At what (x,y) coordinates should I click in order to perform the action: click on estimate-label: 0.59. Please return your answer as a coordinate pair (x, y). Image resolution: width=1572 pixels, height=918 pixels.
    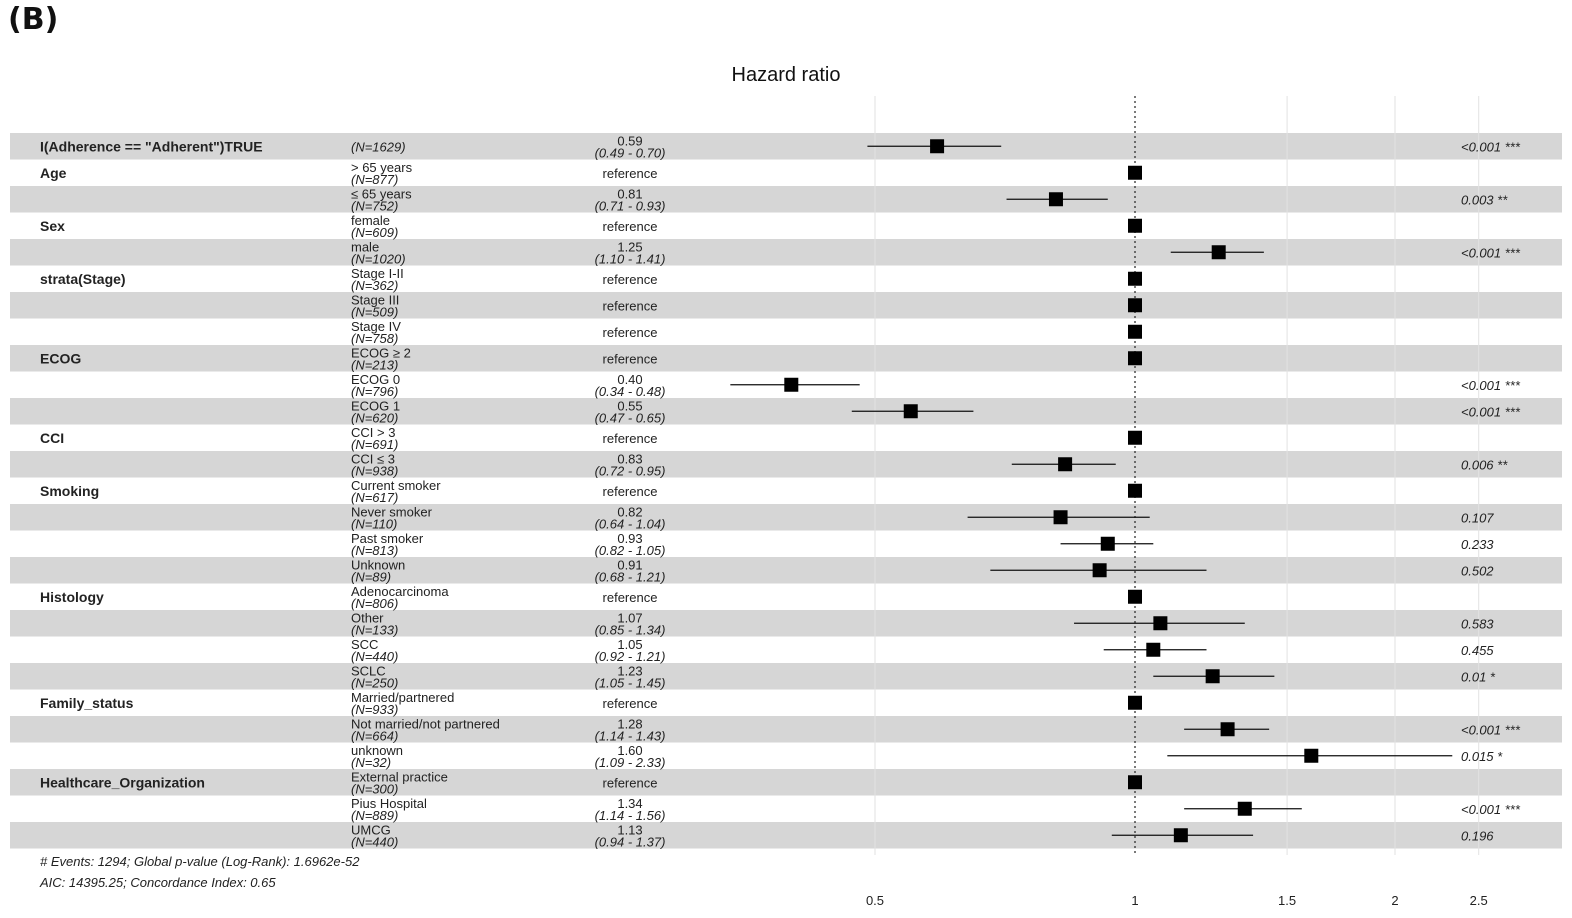
    Looking at the image, I should click on (629, 140).